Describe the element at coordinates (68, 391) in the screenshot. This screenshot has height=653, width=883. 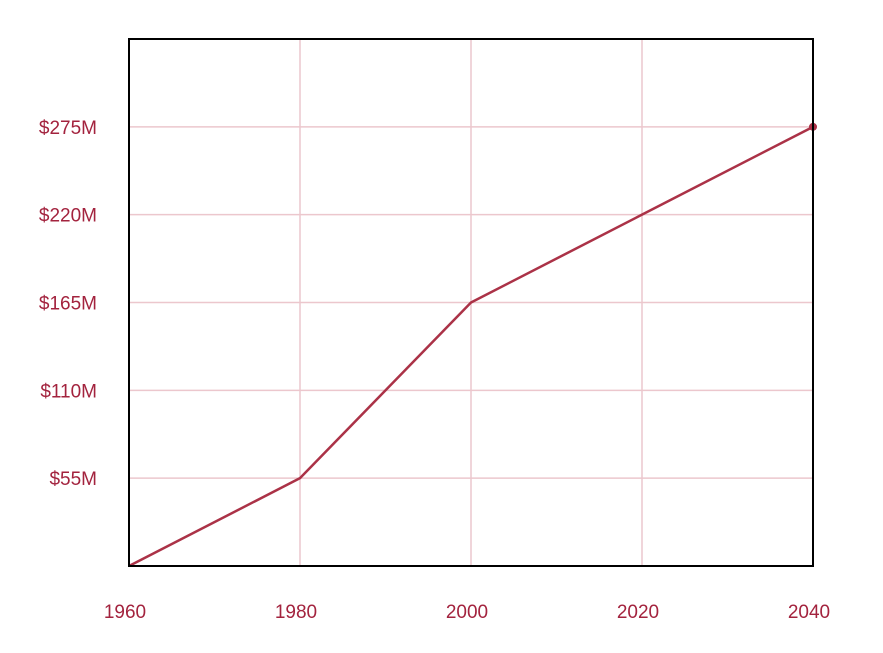
I see `y-tick-label: $110M` at that location.